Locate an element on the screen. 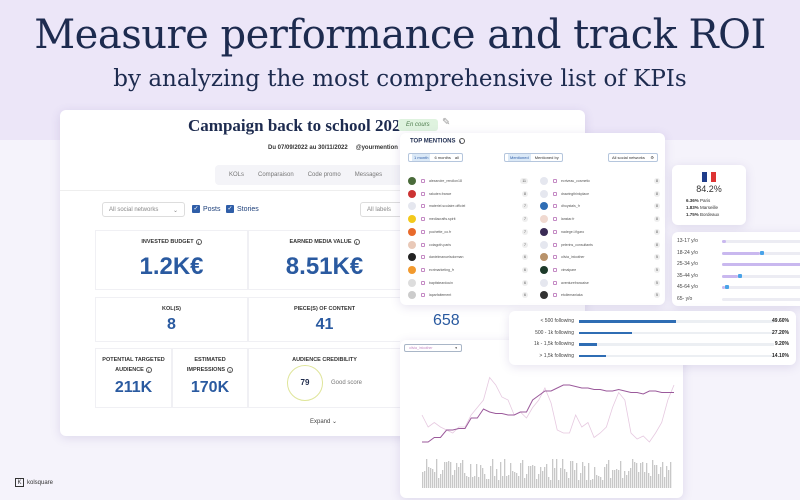 This screenshot has height=500, width=800. city-name: Bordeaux is located at coordinates (710, 214).